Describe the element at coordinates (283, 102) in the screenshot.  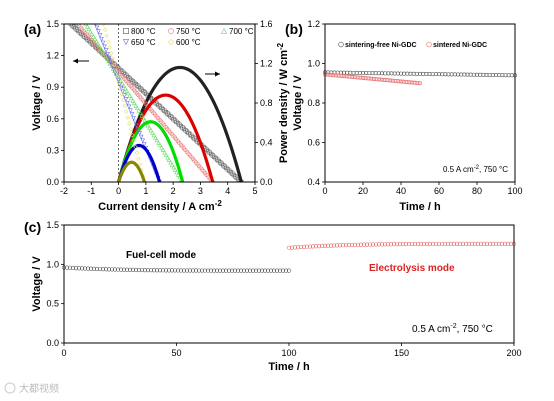
I see `panel-a-y-axis-label-right: Power density / W cm-2` at that location.